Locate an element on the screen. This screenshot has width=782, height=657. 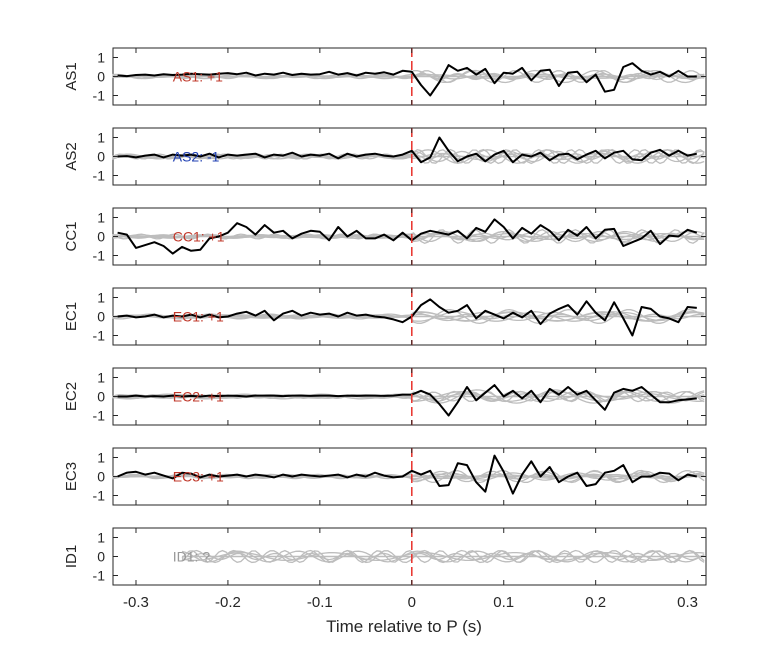
trace-as1 is located at coordinates (407, 79).